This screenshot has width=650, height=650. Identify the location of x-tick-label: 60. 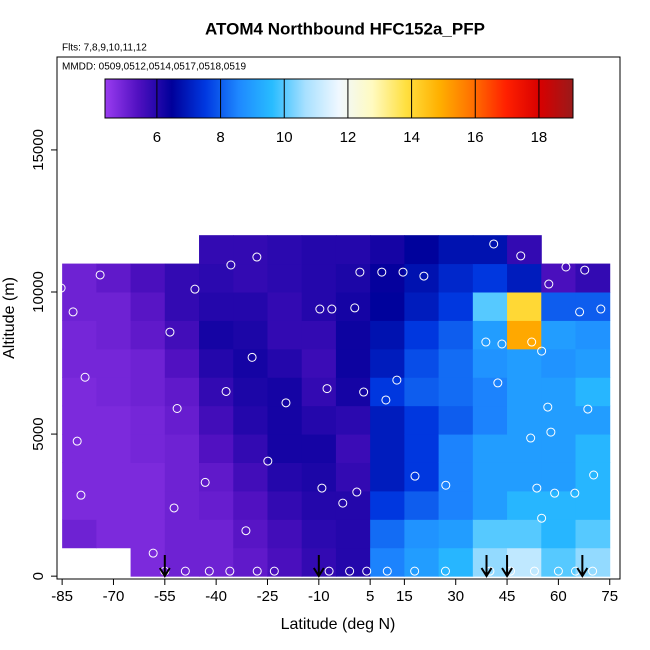
(558, 596).